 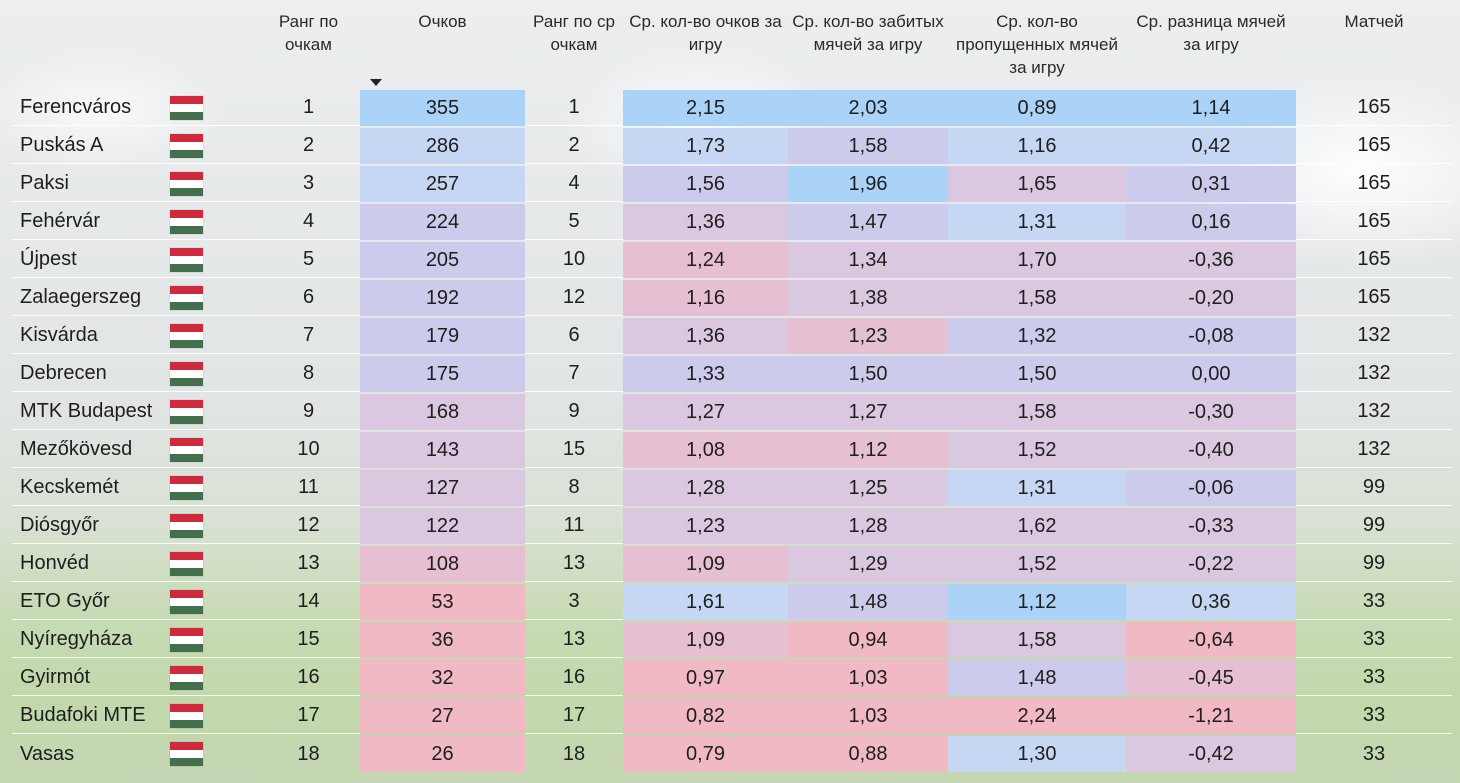 I want to click on rank-avg-cell: 17, so click(x=574, y=716).